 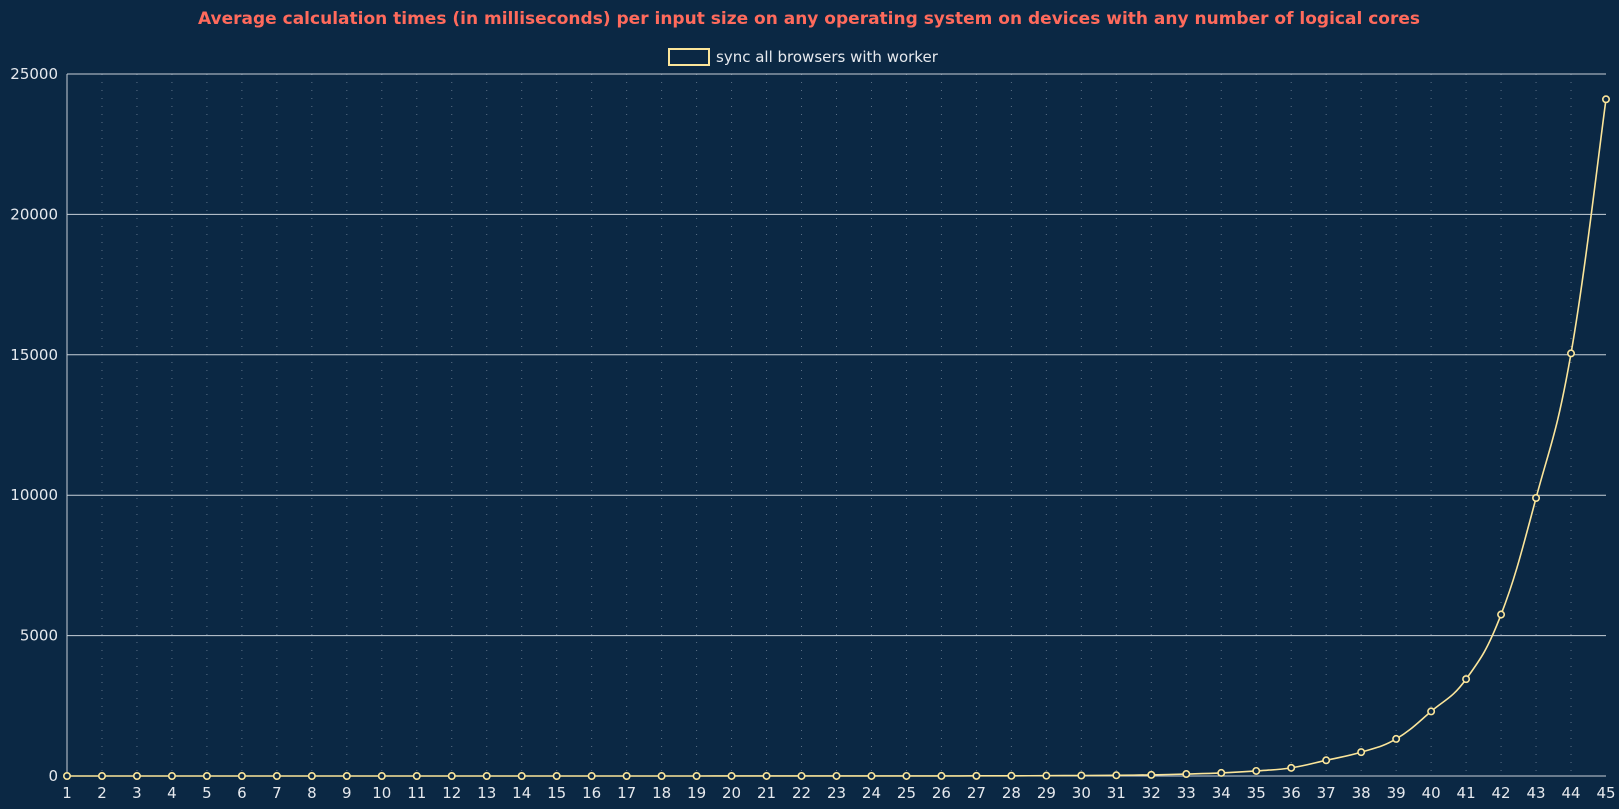 I want to click on x-tick-label: 24, so click(x=871, y=793).